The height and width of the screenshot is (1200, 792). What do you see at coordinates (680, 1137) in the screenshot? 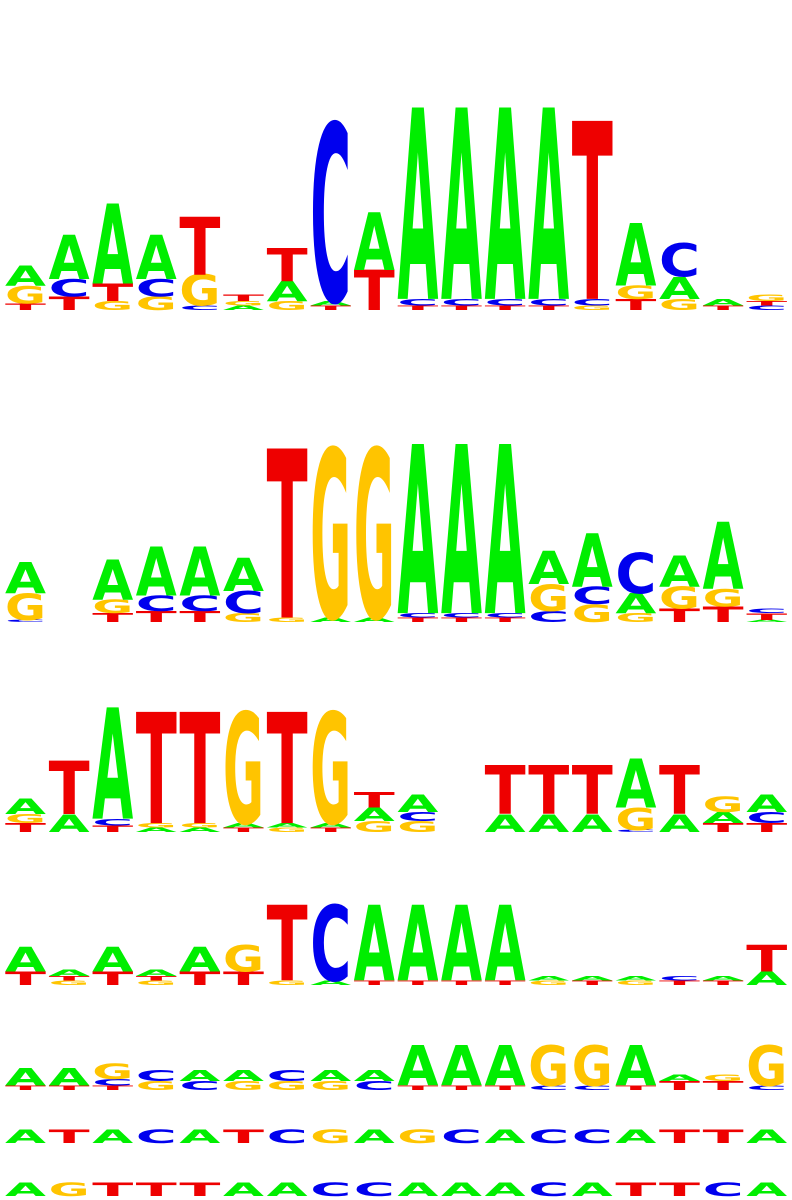
I see `logo-6-pos-16-letter-T: T` at bounding box center [680, 1137].